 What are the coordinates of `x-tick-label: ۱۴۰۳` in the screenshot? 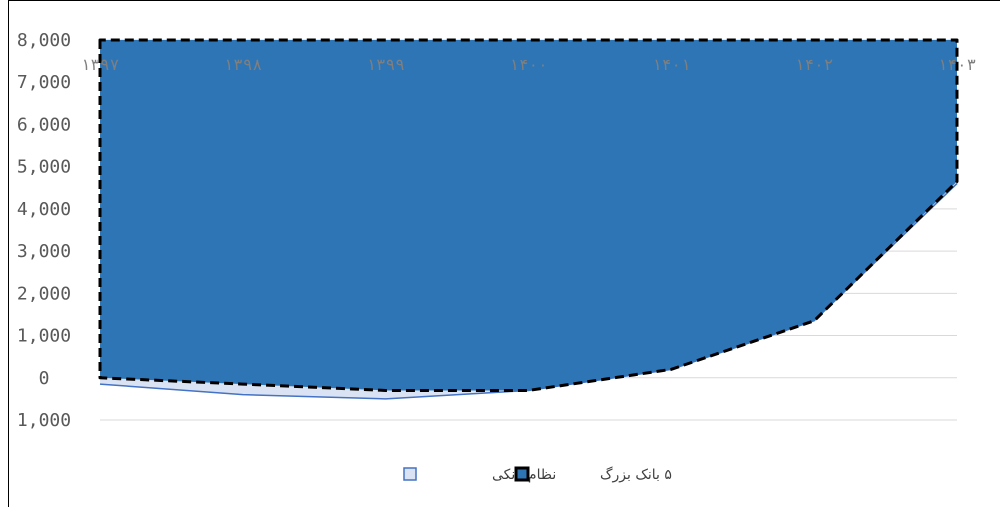 It's located at (957, 64).